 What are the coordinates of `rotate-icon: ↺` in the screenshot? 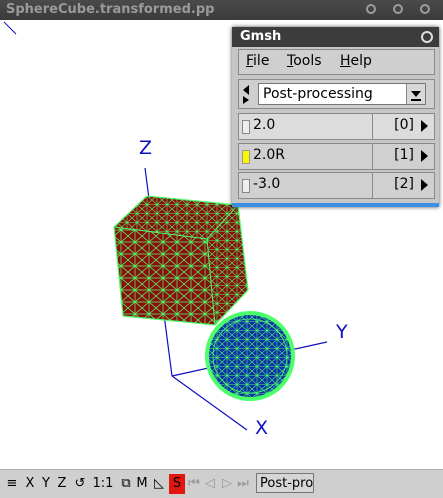 It's located at (80, 483).